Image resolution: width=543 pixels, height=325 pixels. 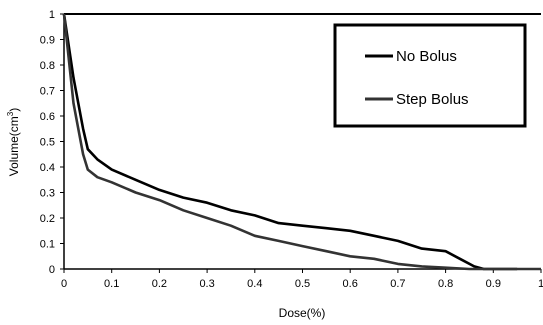 I want to click on y-tick-label: 1, so click(x=52, y=15).